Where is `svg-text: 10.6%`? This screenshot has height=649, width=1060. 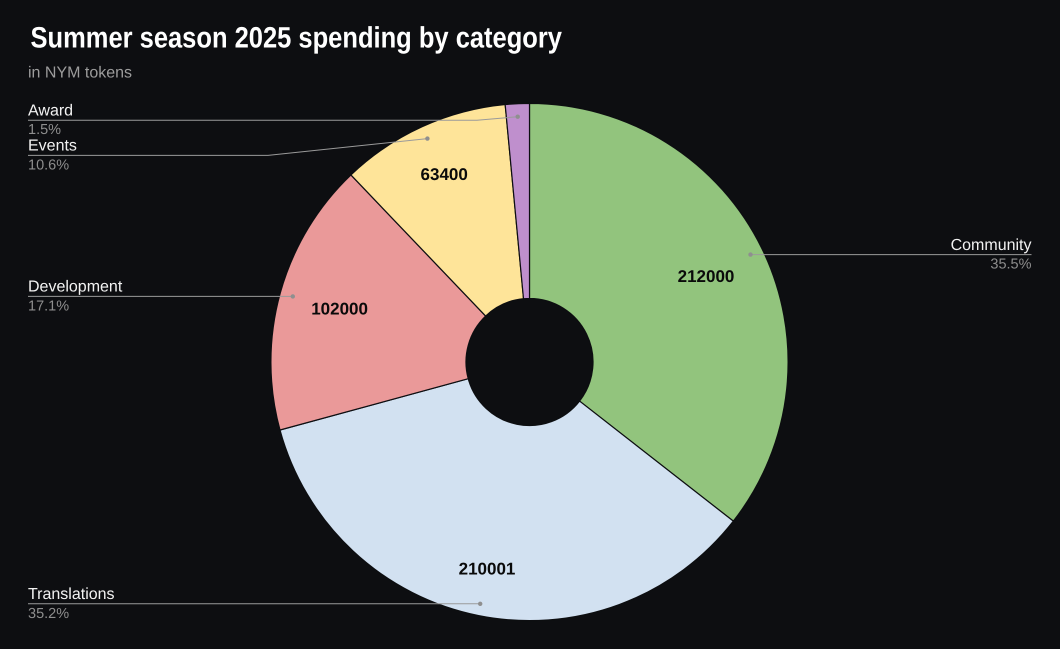
svg-text: 10.6% is located at coordinates (48, 165).